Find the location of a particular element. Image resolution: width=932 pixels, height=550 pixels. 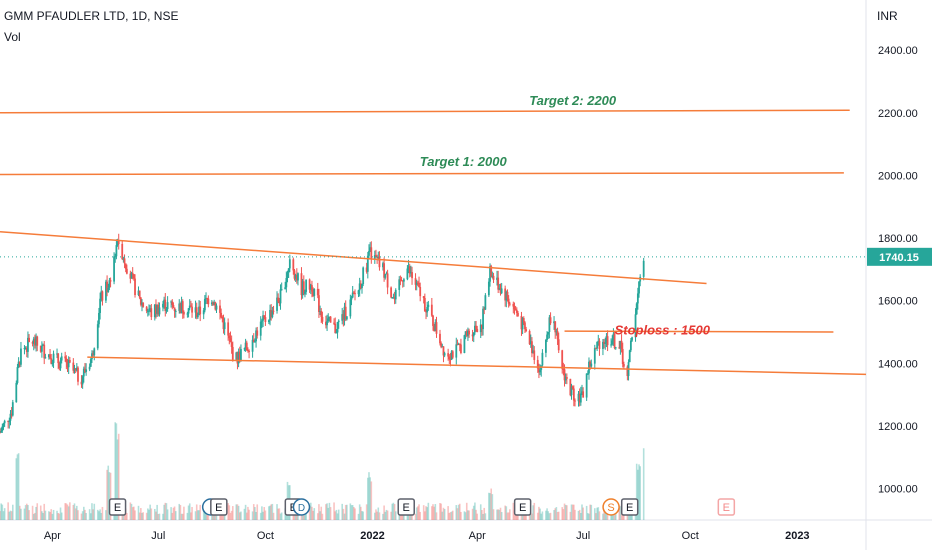

y-tick-label: 1200.00 is located at coordinates (898, 427).